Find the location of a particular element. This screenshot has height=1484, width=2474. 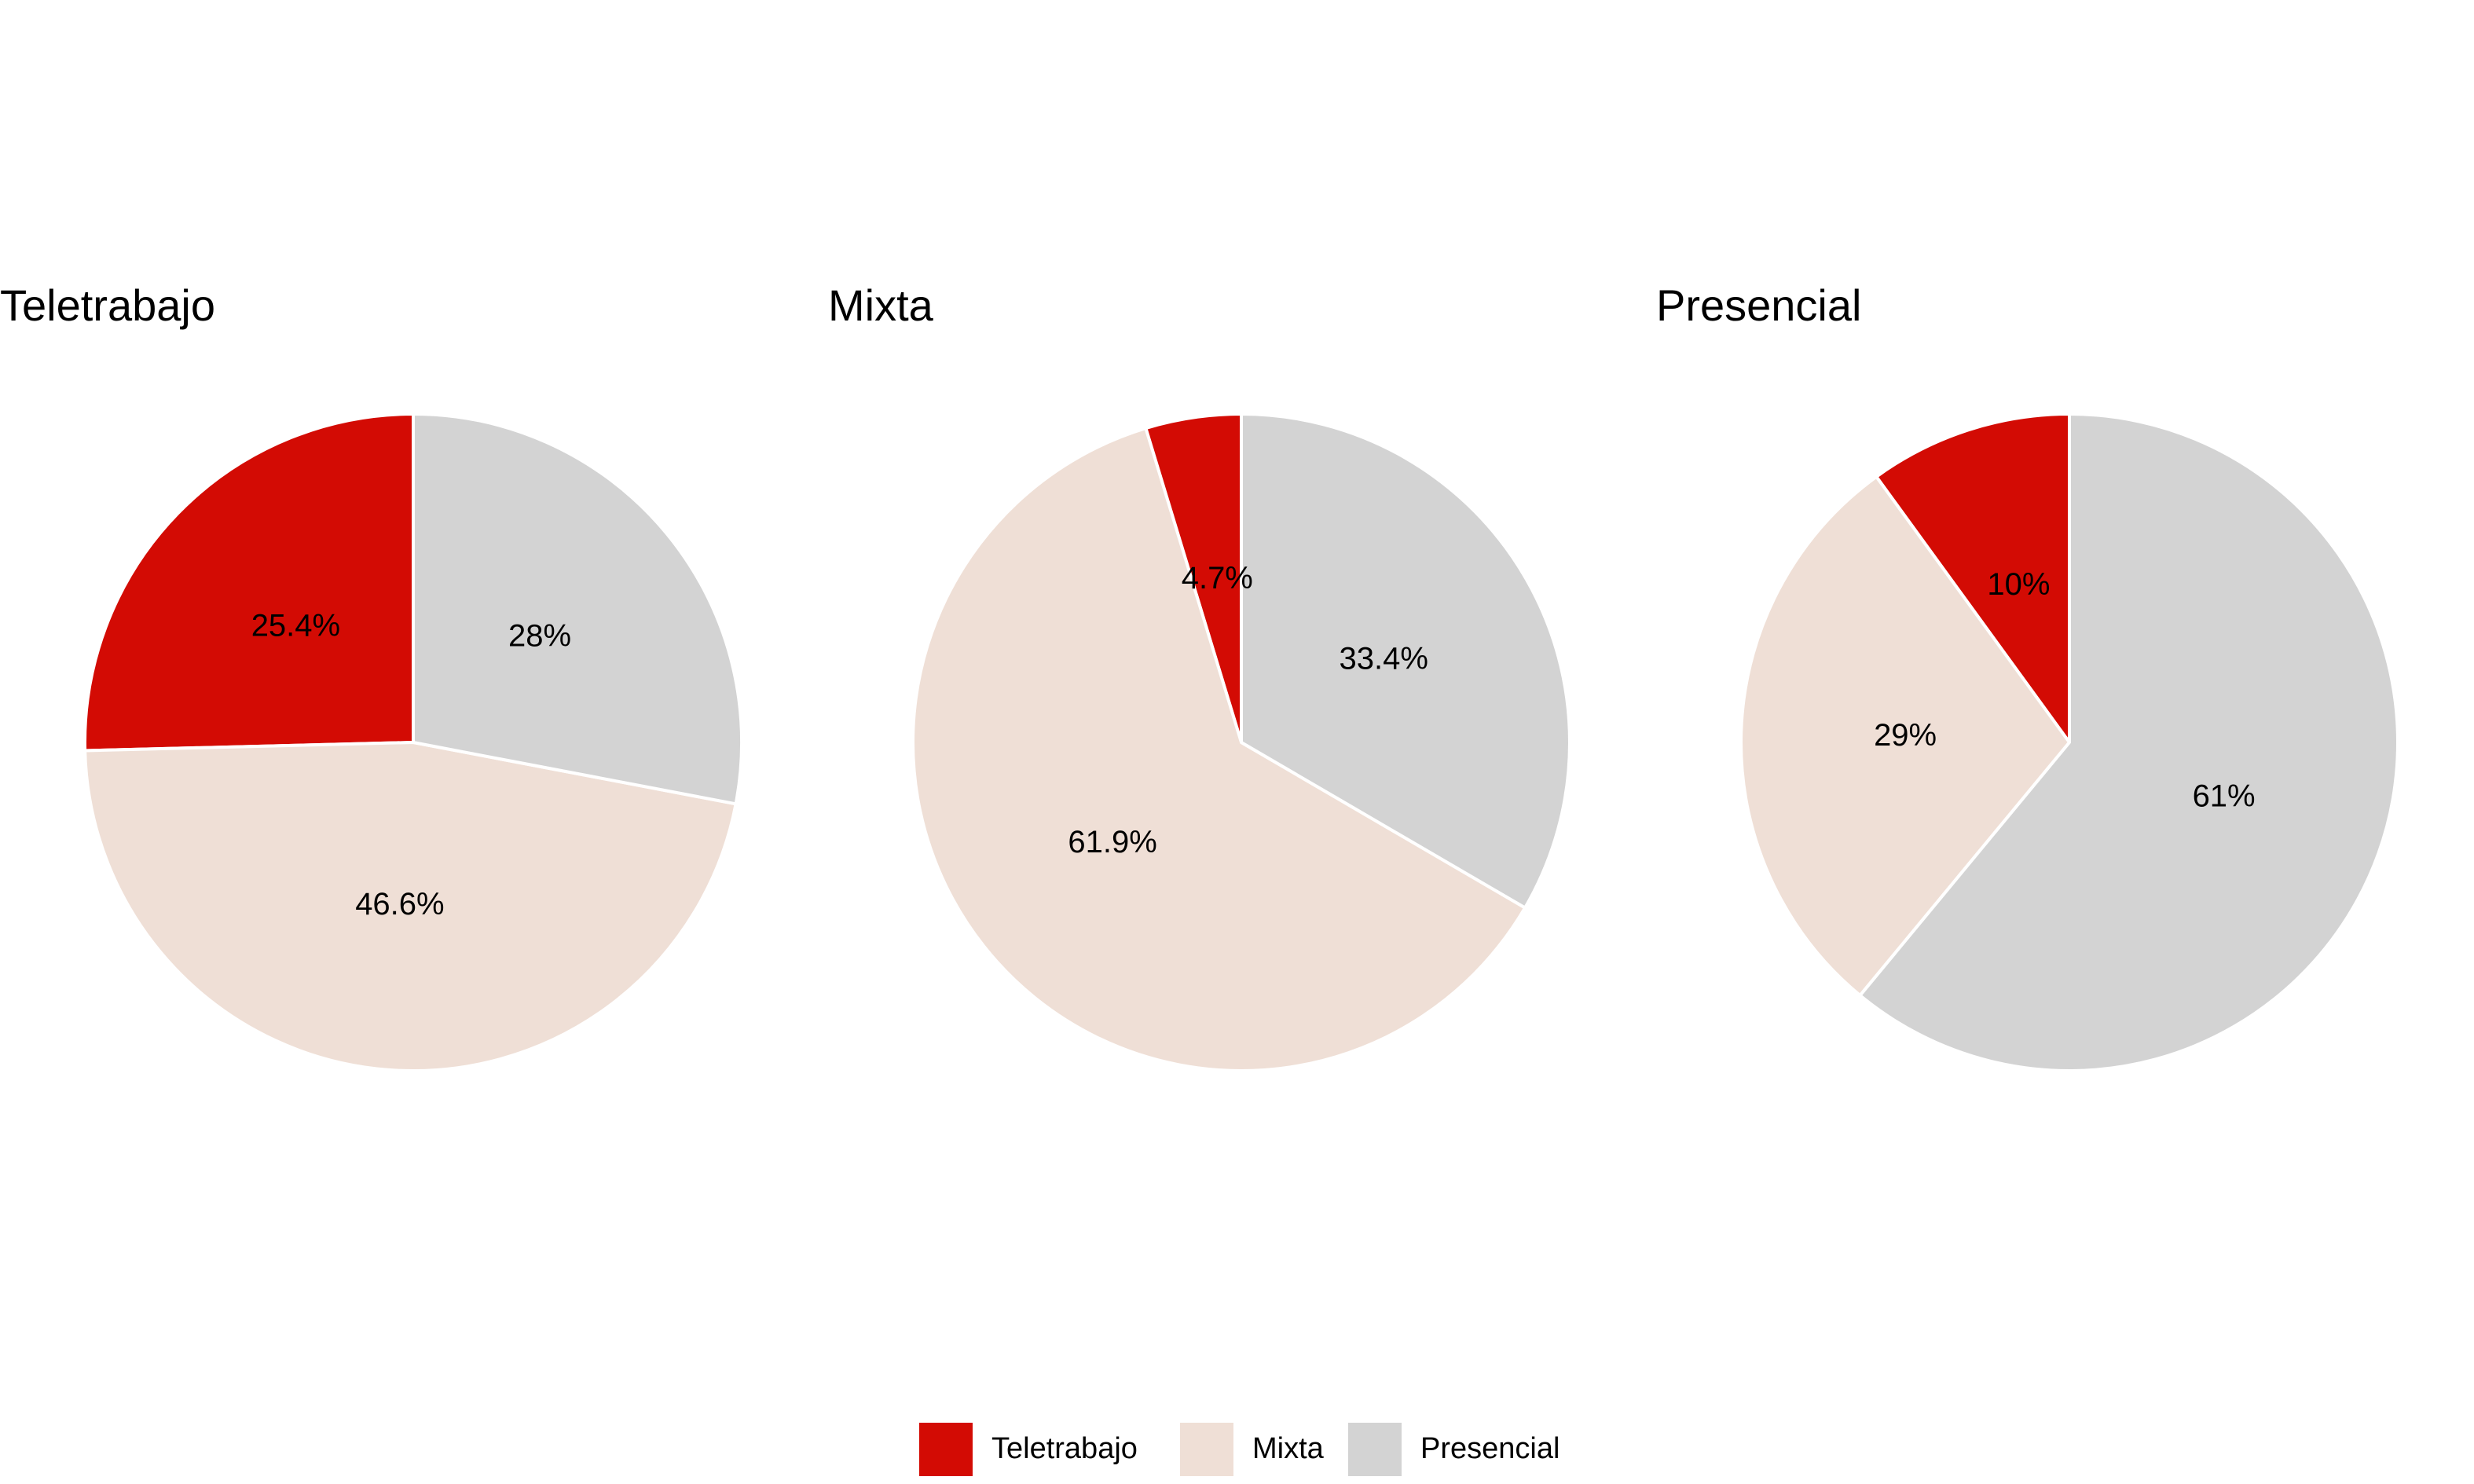

pie-slice-teletrabajo-mixta is located at coordinates (411, 907).